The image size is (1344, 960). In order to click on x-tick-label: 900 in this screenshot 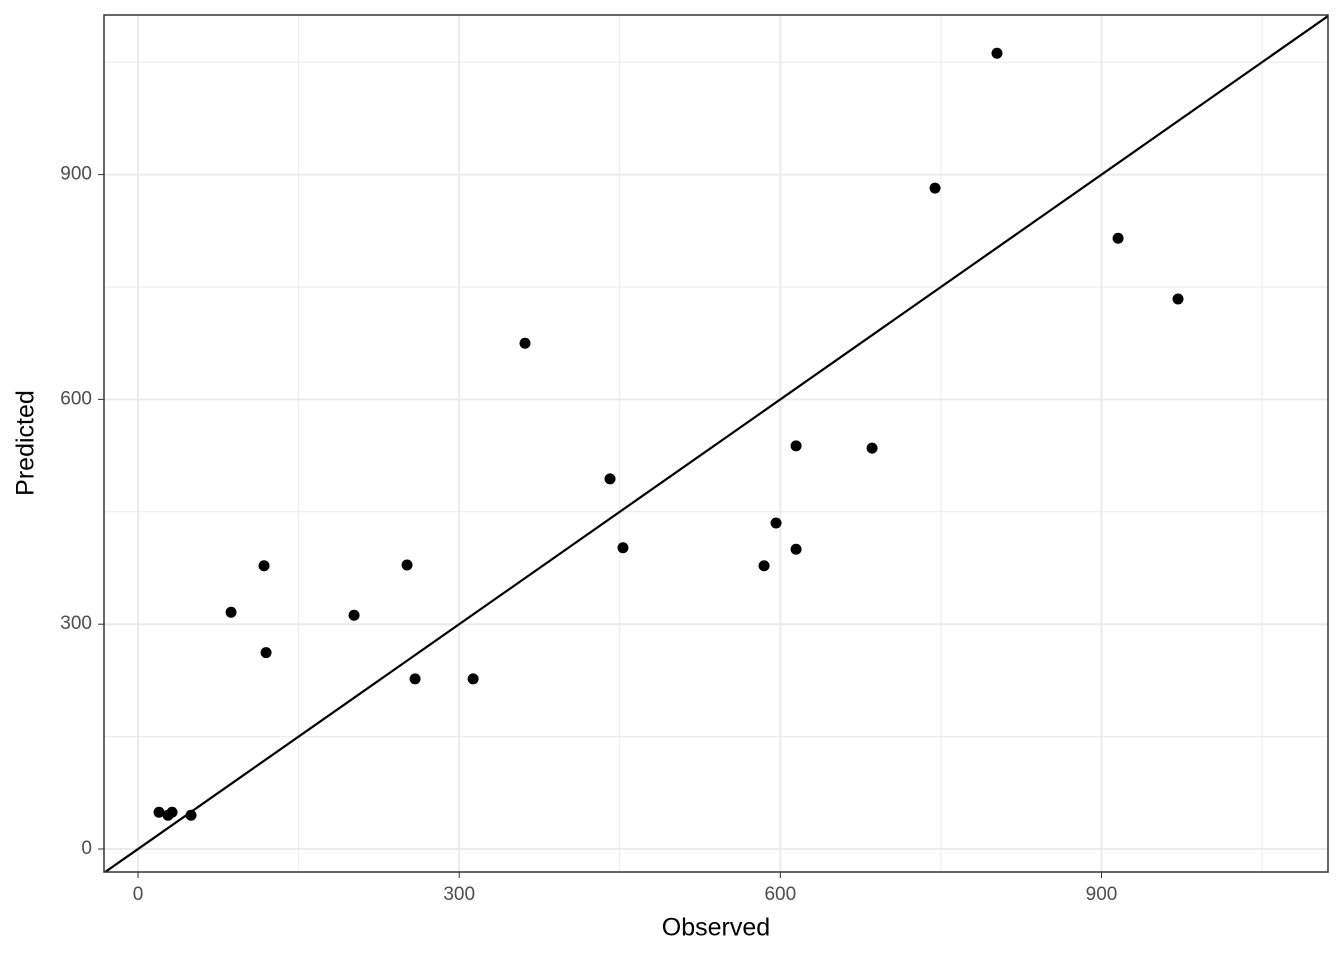, I will do `click(1102, 894)`.